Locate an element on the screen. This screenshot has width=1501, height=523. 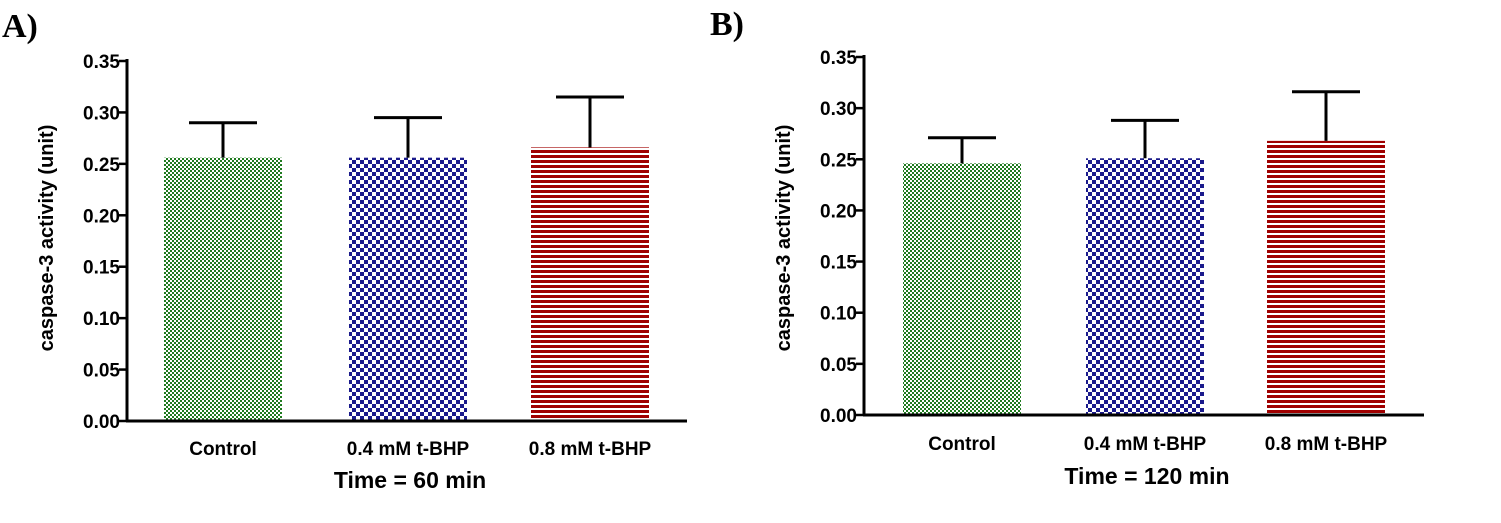
x-axis-label: Time = 60 min is located at coordinates (410, 480).